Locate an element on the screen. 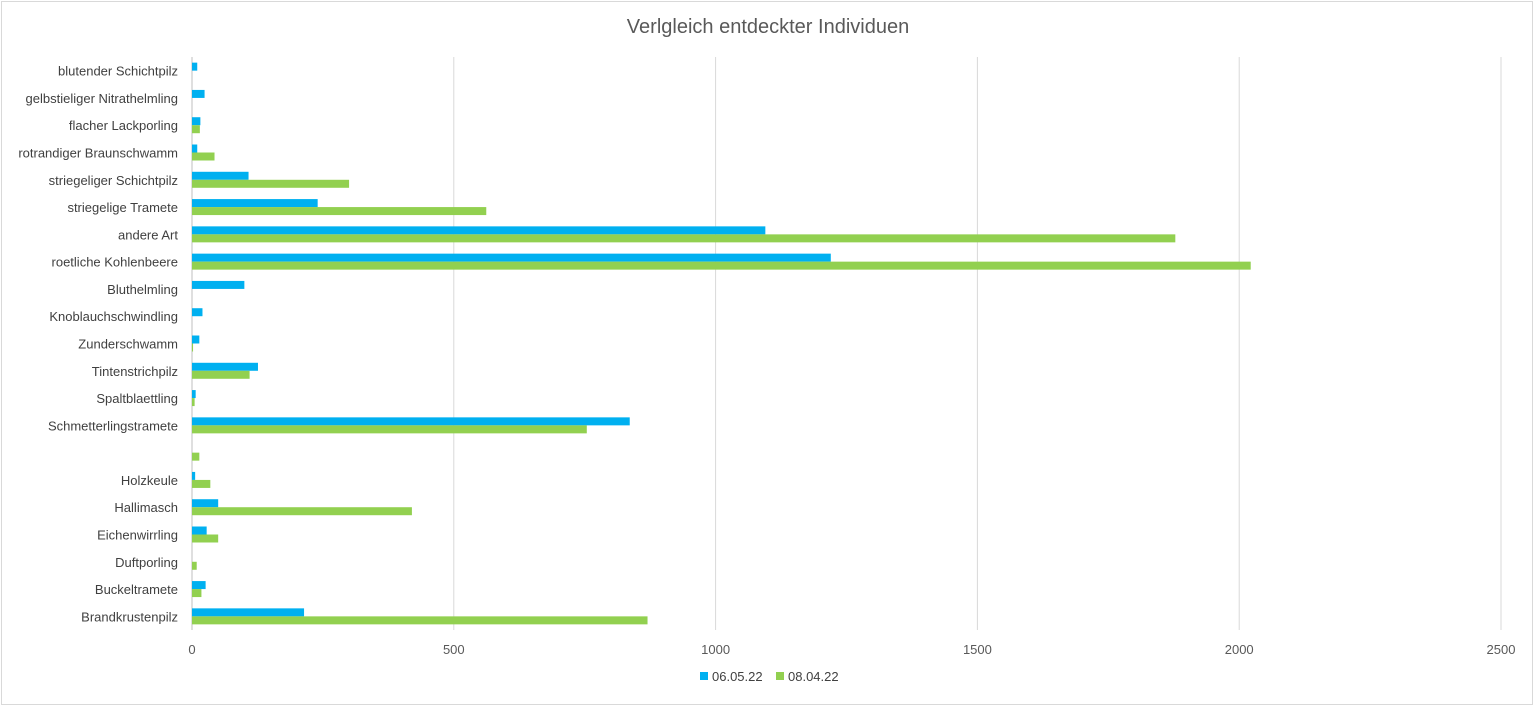  legend-label: 08.04.22 is located at coordinates (813, 676).